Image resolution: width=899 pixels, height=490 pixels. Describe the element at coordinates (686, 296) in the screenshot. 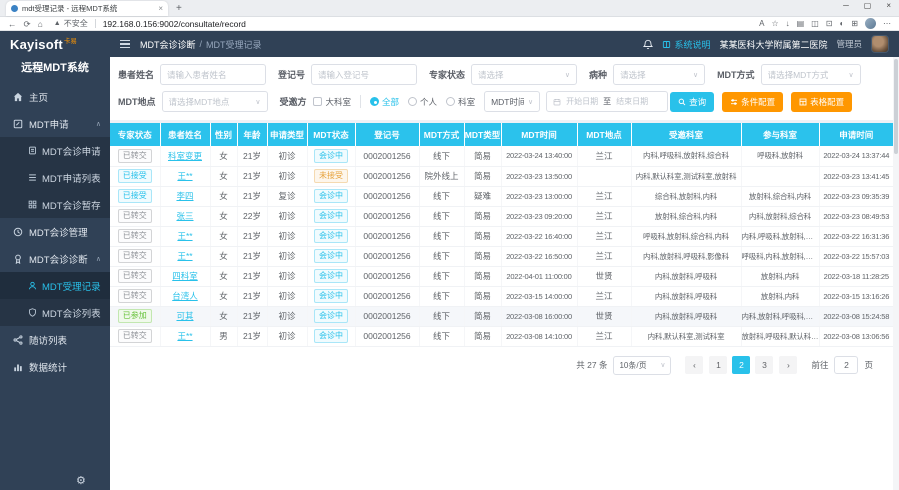

I see `cell-invited-depts: 内科,放射科,呼吸科` at that location.